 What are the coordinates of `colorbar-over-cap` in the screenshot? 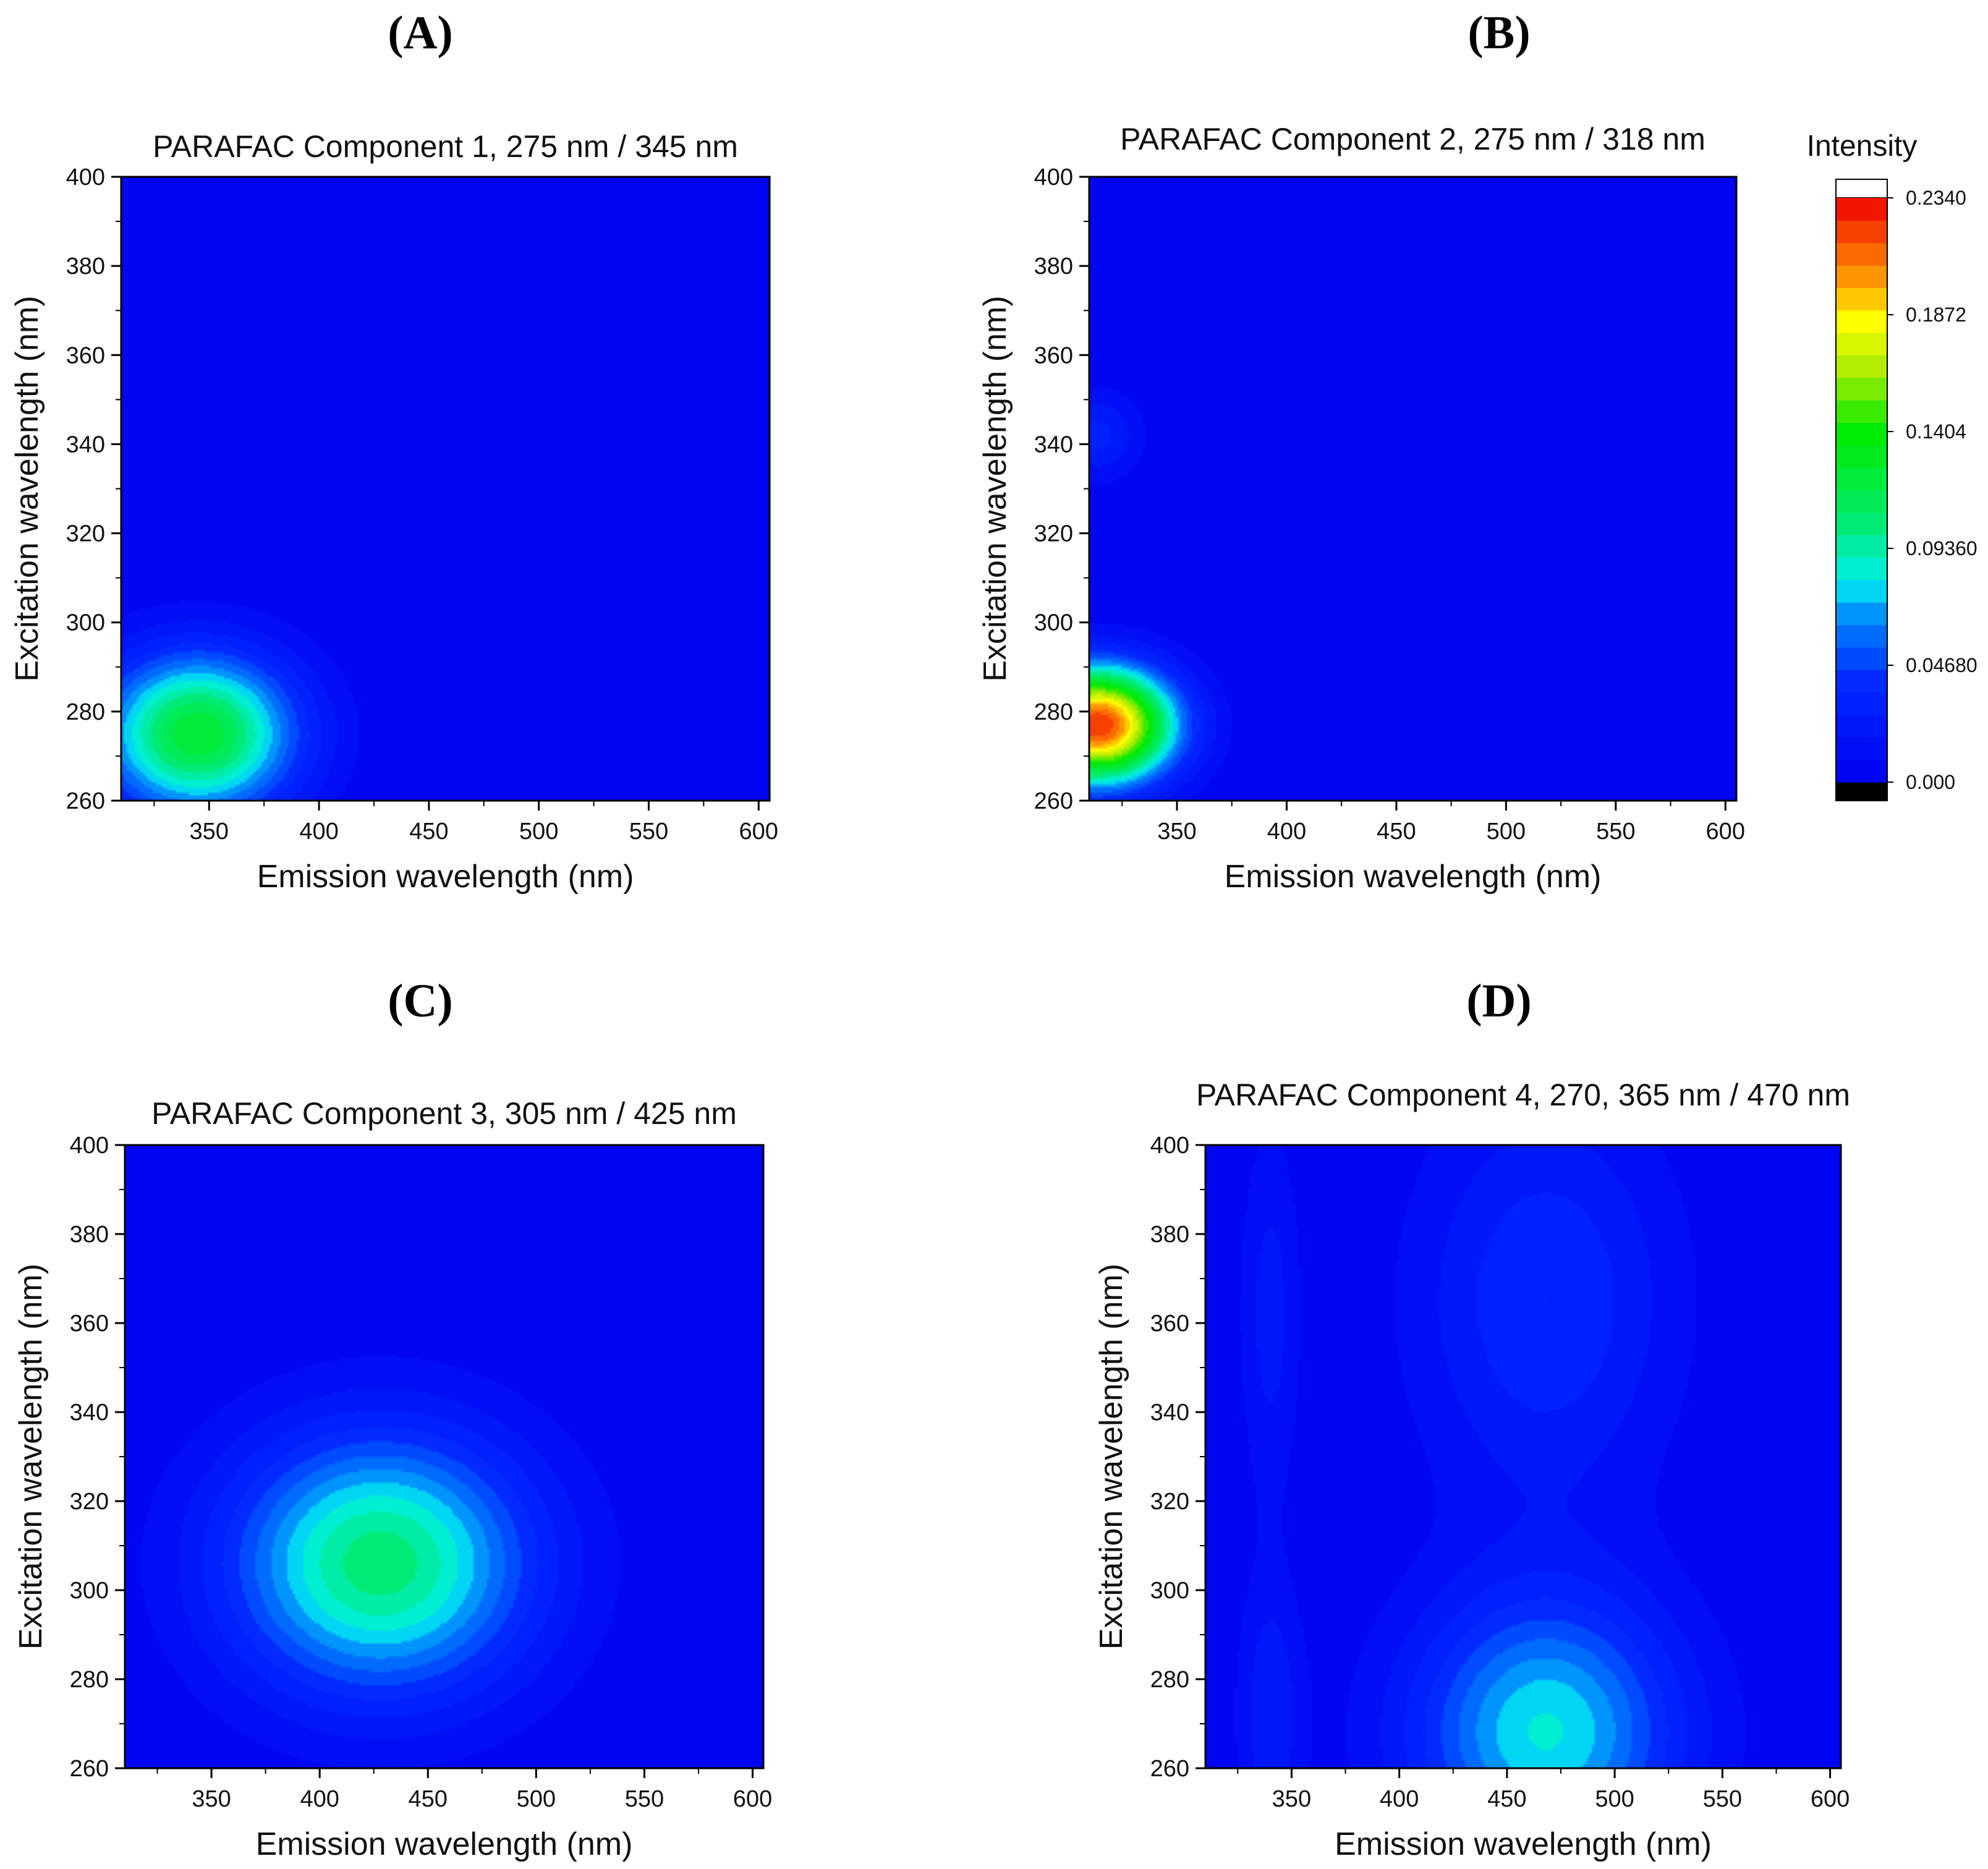 It's located at (1861, 188).